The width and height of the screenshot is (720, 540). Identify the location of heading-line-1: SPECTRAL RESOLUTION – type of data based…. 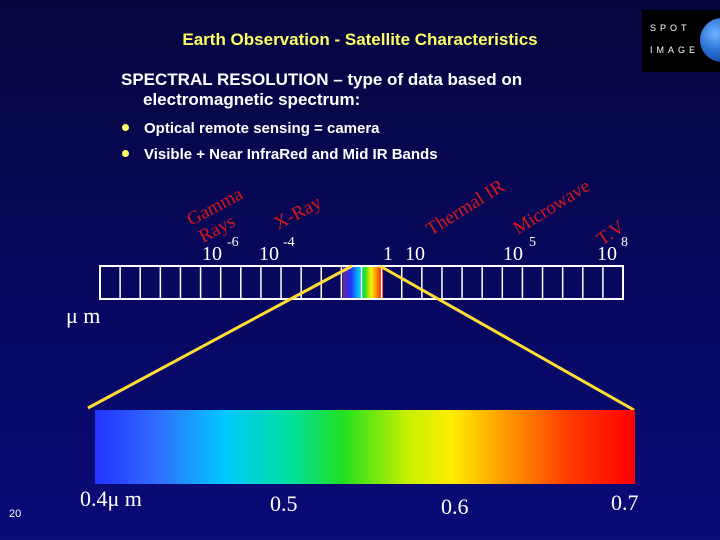
(322, 79).